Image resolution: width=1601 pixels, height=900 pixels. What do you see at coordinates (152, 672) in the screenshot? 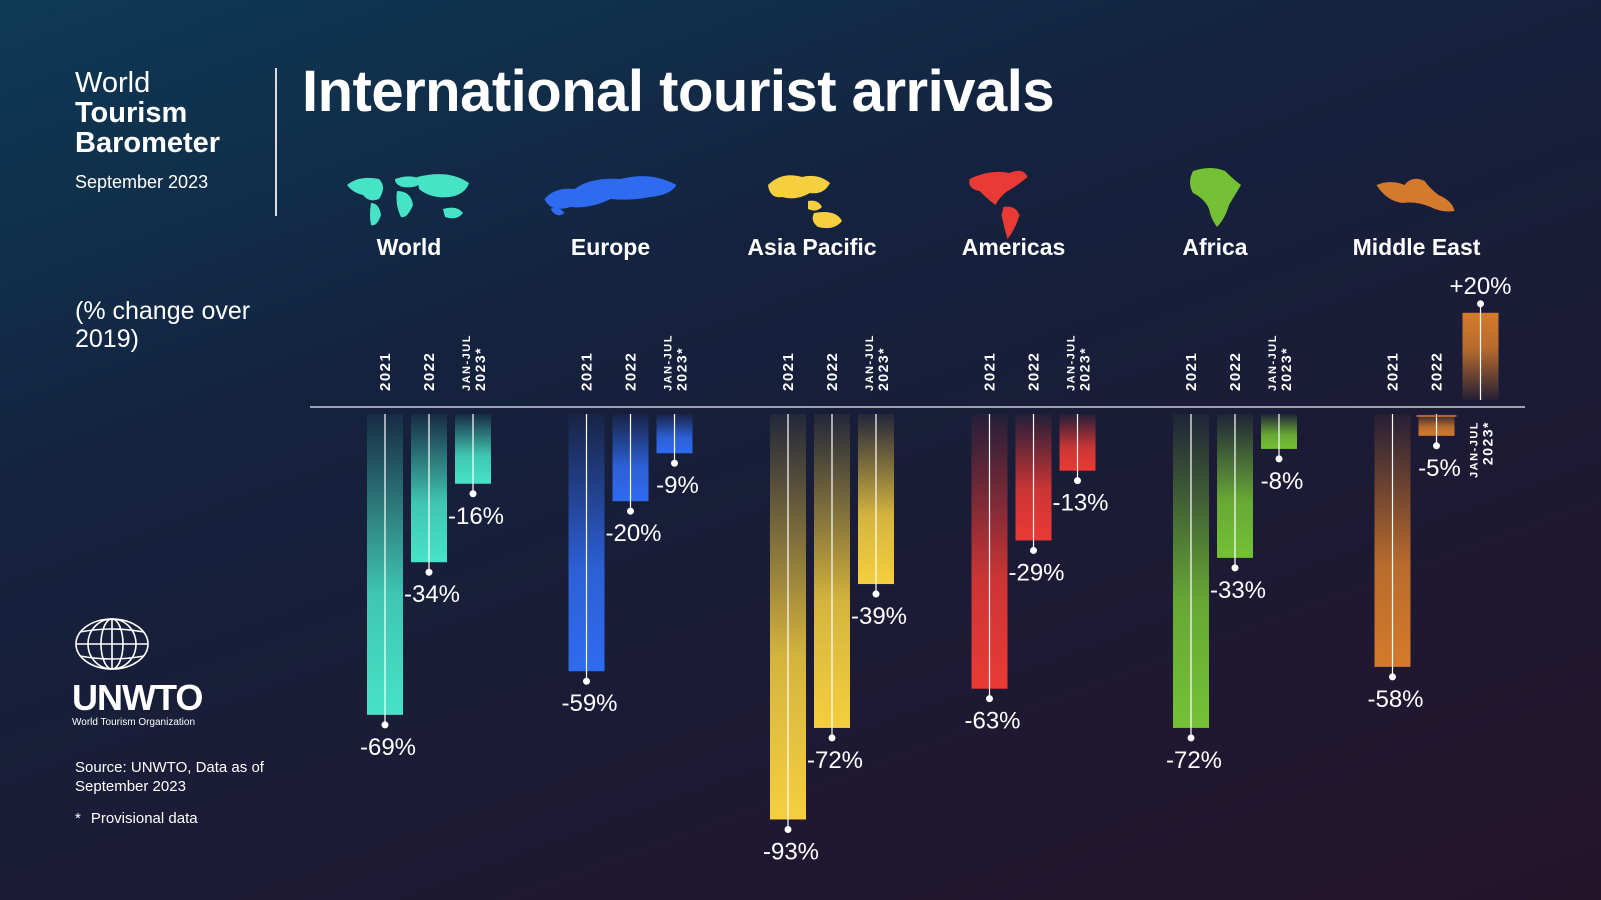
I see `unwto-logo: UNWTO World Tourism Organization` at bounding box center [152, 672].